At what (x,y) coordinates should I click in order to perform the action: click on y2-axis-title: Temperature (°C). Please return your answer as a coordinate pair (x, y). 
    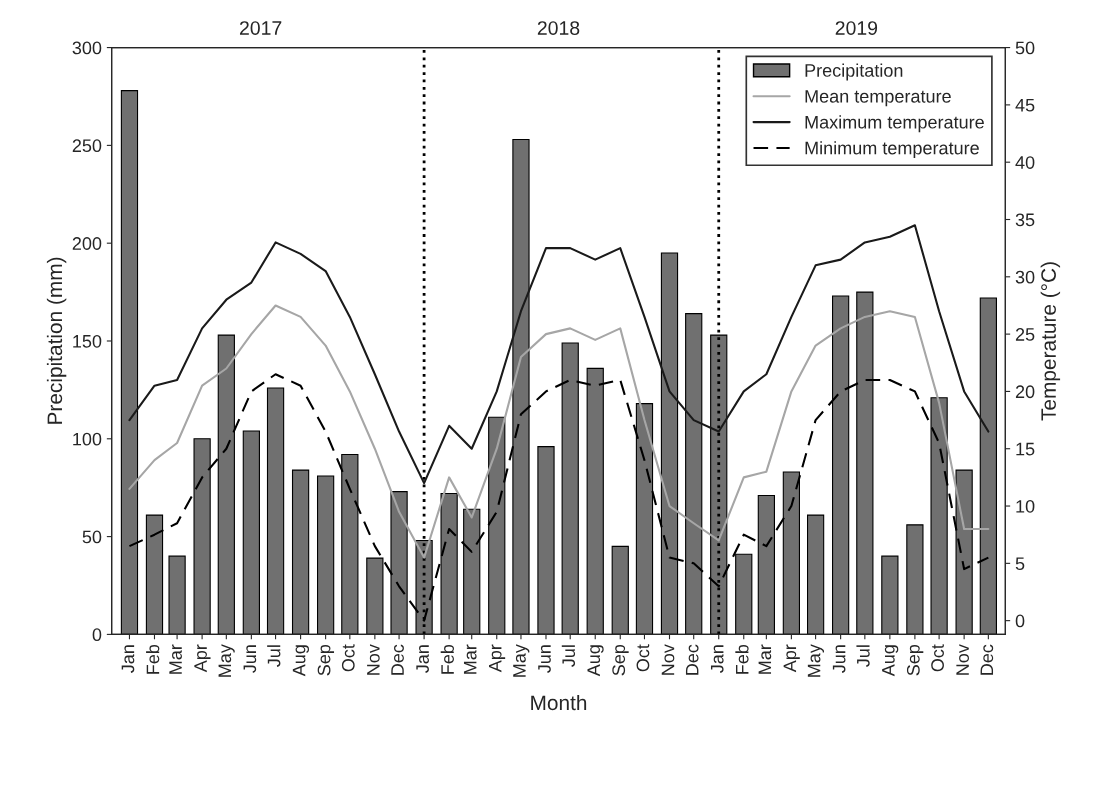
    Looking at the image, I should click on (1050, 341).